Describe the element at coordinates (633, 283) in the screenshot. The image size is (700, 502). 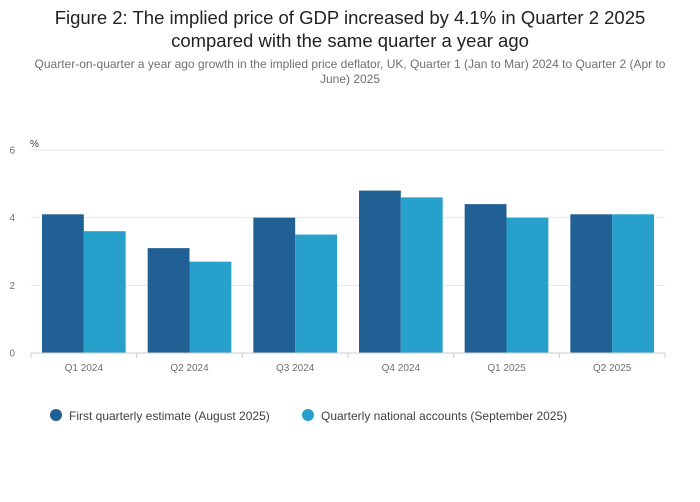
I see `bar-qna-q2-2025` at that location.